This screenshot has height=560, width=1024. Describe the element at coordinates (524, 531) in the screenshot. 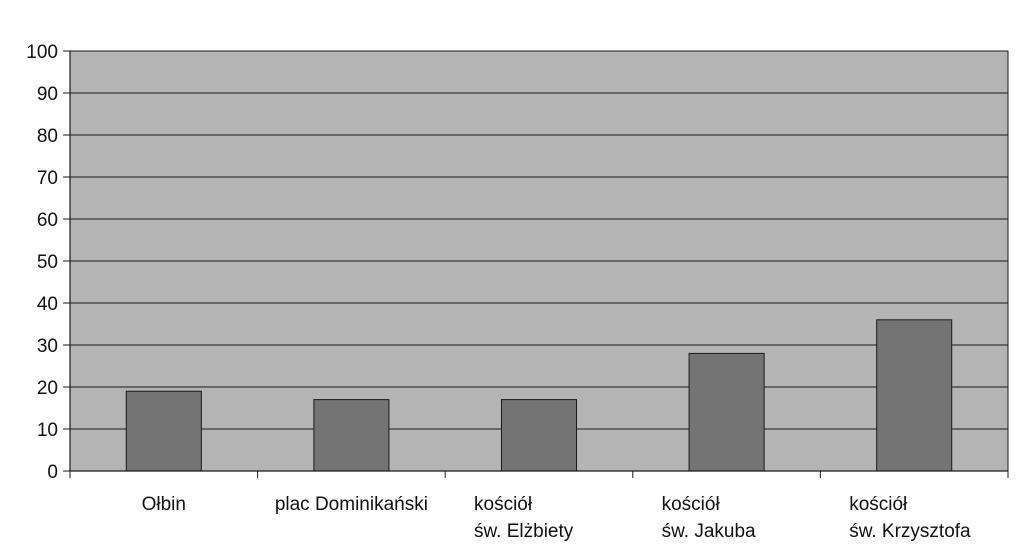

I see `x-category-label: św. Elżbiety` at that location.